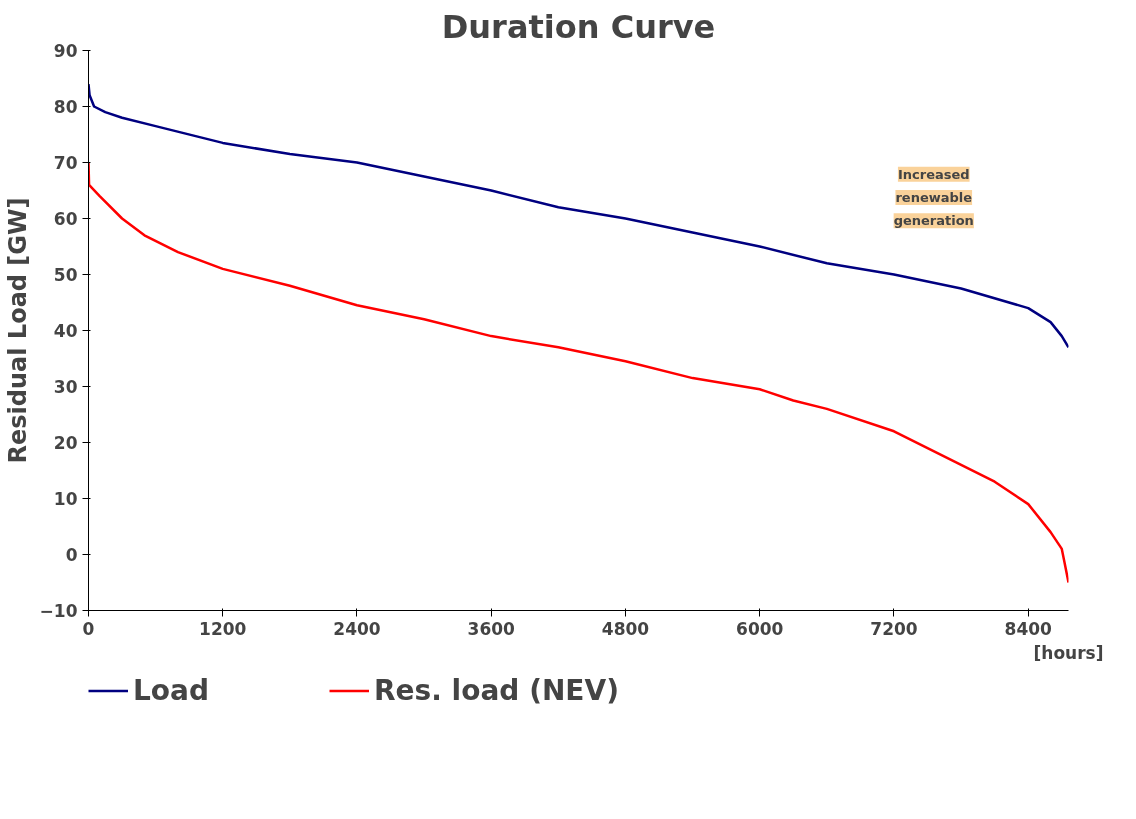 This screenshot has width=1136, height=819. Describe the element at coordinates (894, 628) in the screenshot. I see `x-tick-label: 7200` at that location.